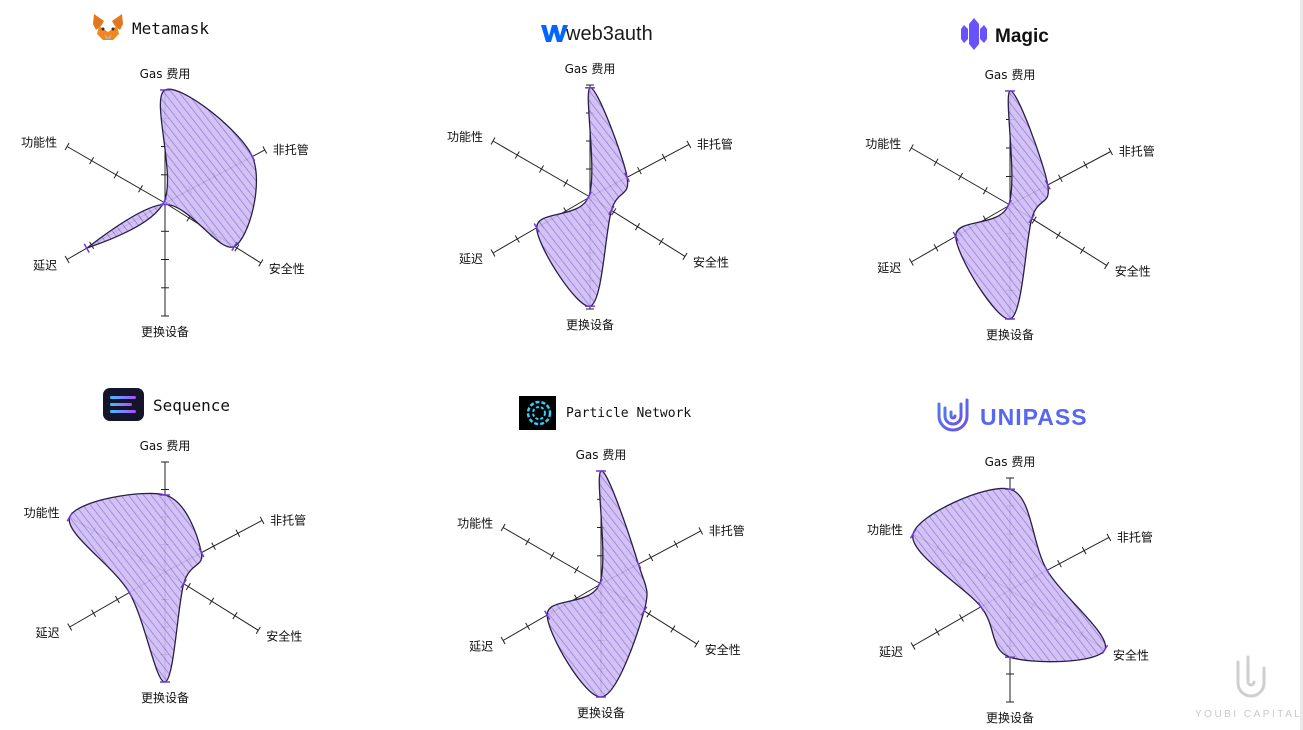 Image resolution: width=1303 pixels, height=730 pixels. What do you see at coordinates (108, 27) in the screenshot?
I see `fox-logo` at bounding box center [108, 27].